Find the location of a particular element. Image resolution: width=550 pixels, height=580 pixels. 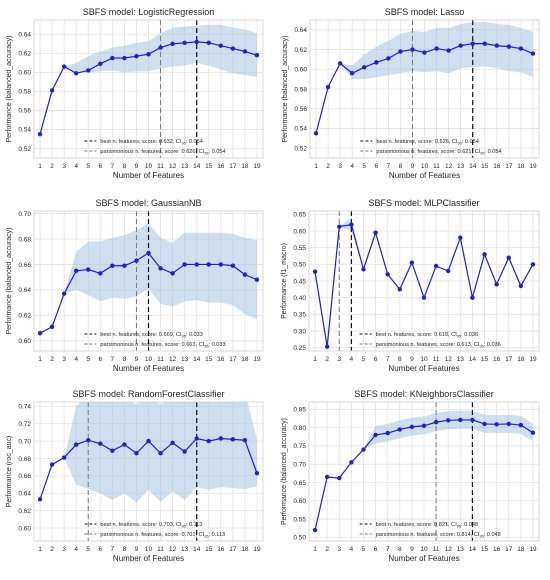

y-tick-label: 0.54 is located at coordinates (300, 129).